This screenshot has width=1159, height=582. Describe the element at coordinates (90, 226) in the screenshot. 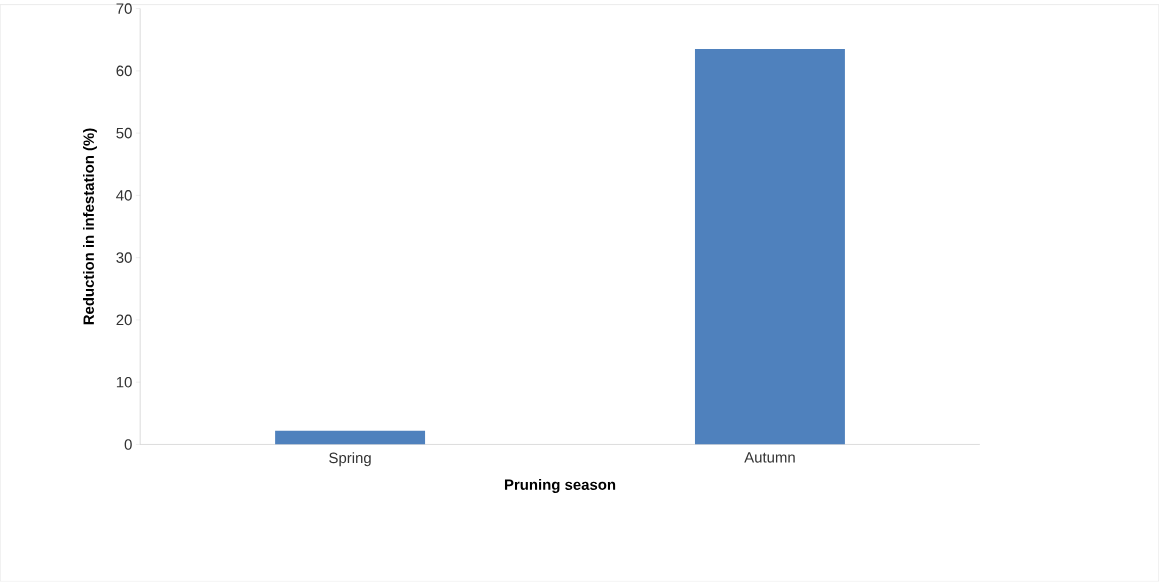

I see `y-axis-title: Reduction in infestation (%)` at that location.